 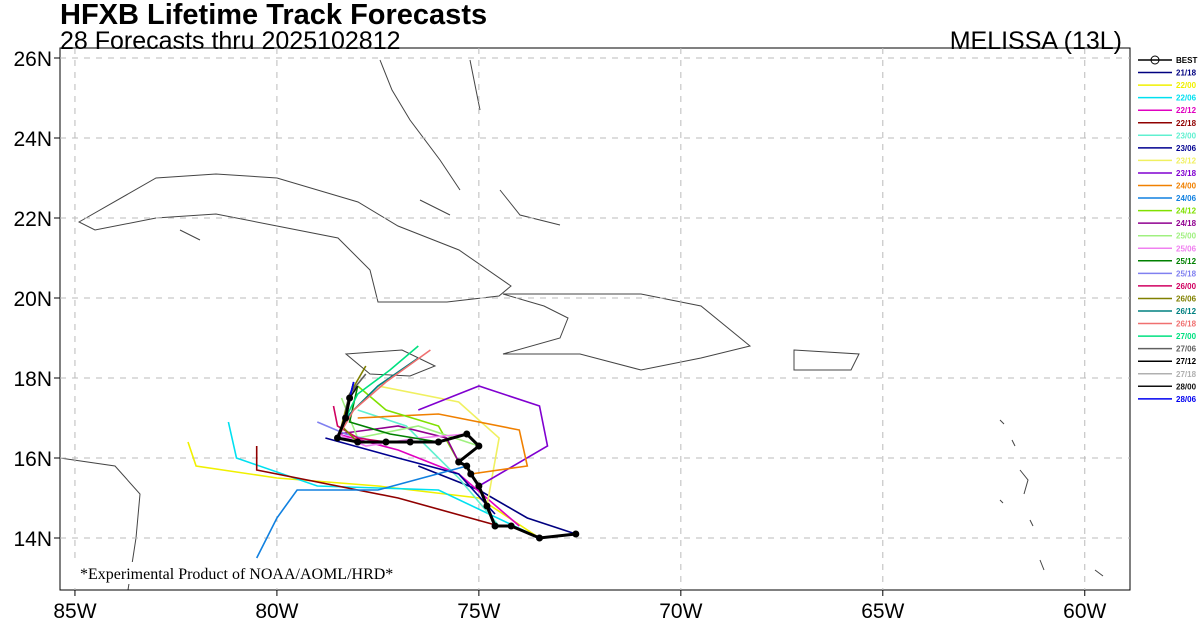 I want to click on x-tick-label: 60W, so click(x=1084, y=611).